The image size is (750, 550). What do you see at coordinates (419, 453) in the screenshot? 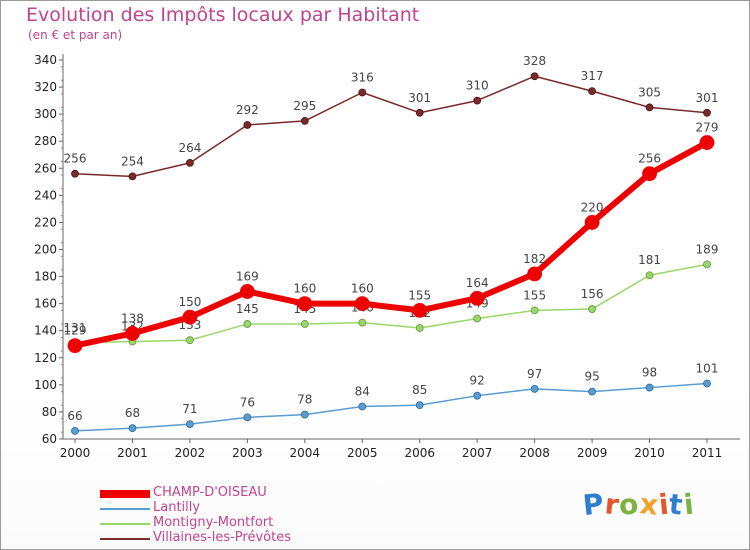
I see `x-tick-label: 2006` at bounding box center [419, 453].